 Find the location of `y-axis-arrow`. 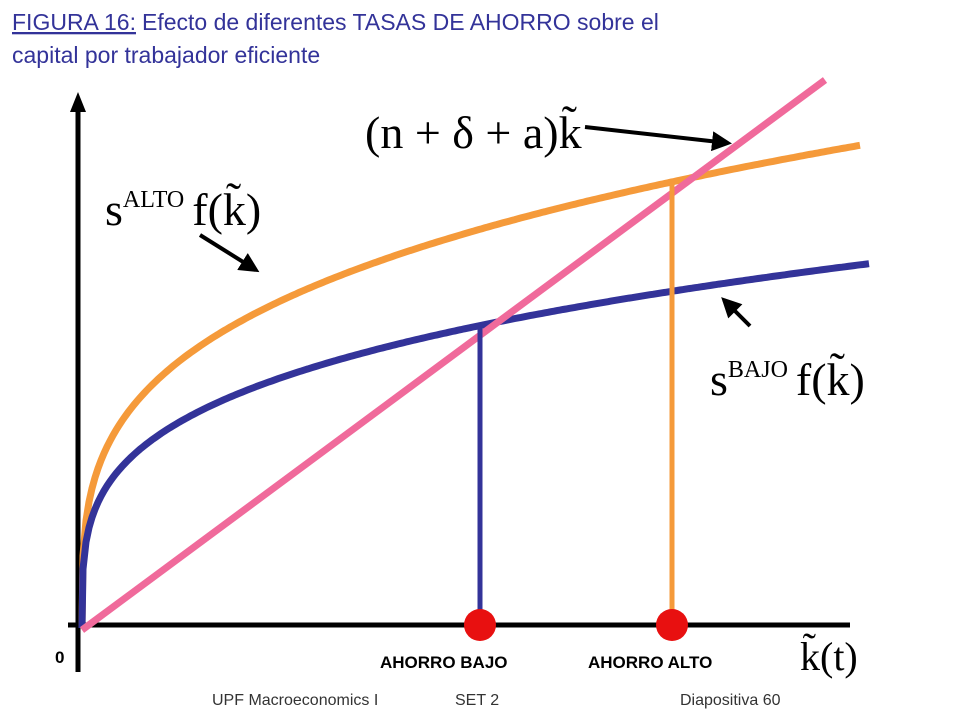

y-axis-arrow is located at coordinates (78, 102).